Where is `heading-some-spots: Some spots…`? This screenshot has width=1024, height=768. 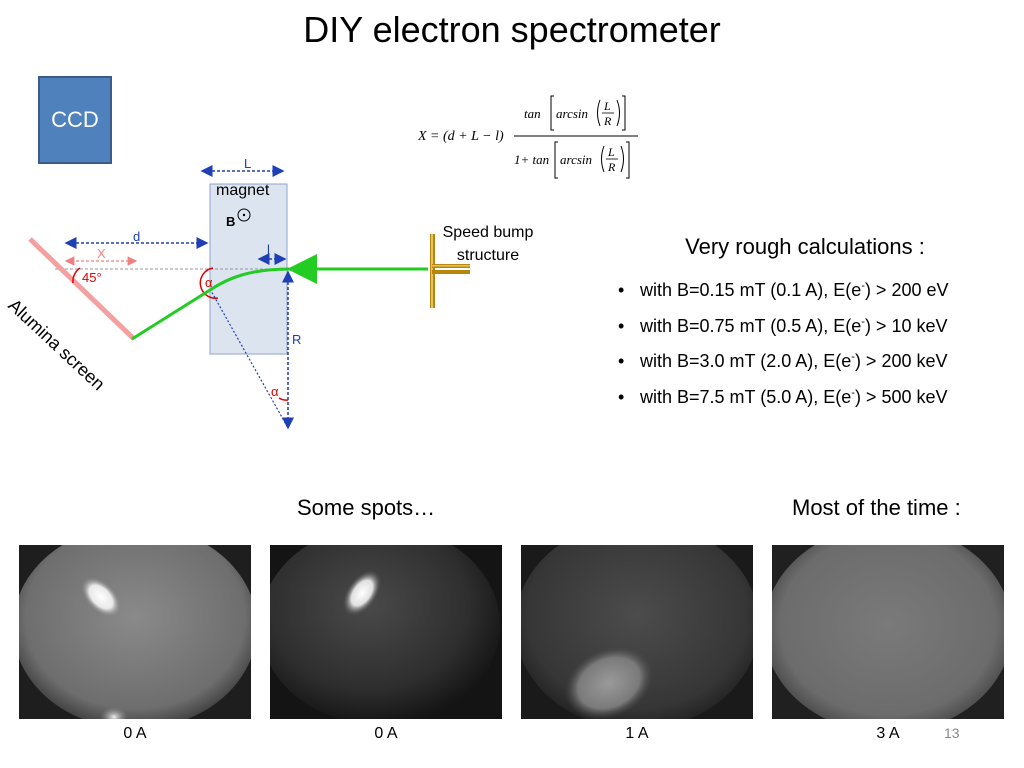 heading-some-spots: Some spots… is located at coordinates (366, 507).